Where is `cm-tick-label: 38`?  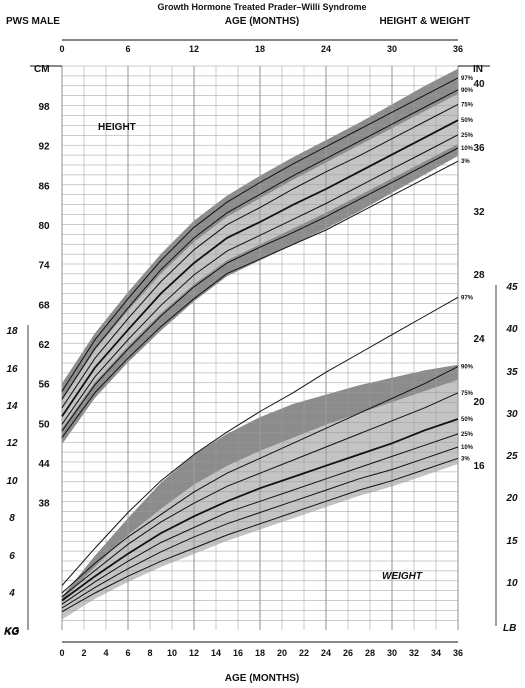
cm-tick-label: 38 is located at coordinates (44, 504).